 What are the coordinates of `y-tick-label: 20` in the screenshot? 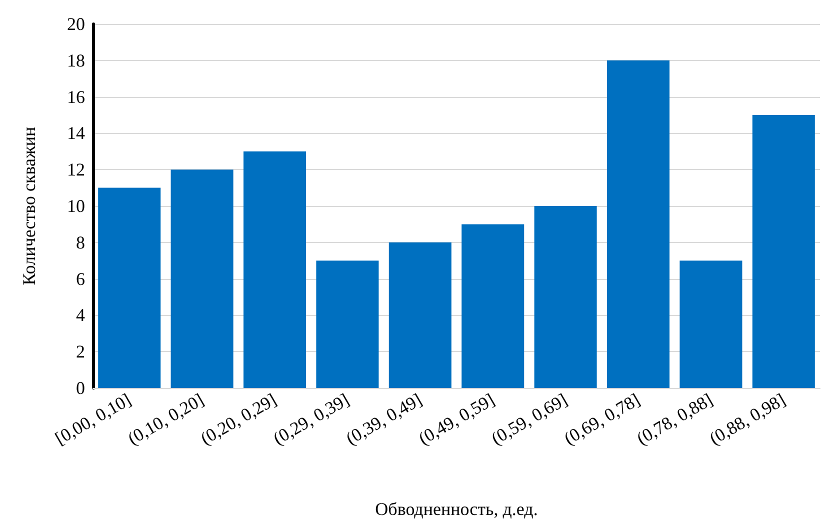 It's located at (76, 24).